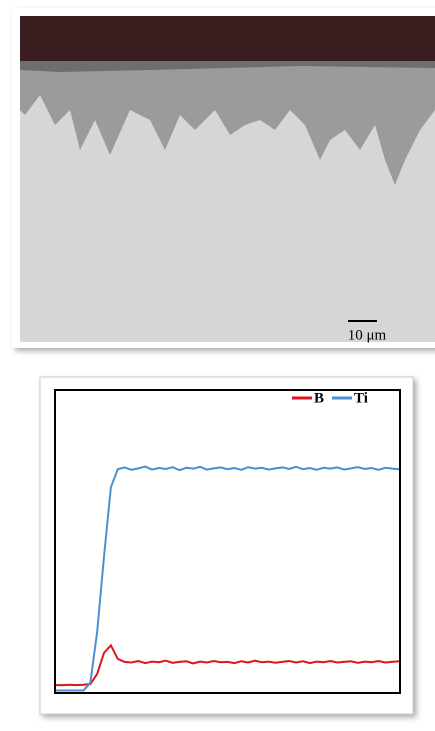 The width and height of the screenshot is (435, 731). What do you see at coordinates (367, 335) in the screenshot?
I see `scale-bar-label: 10 μm` at bounding box center [367, 335].